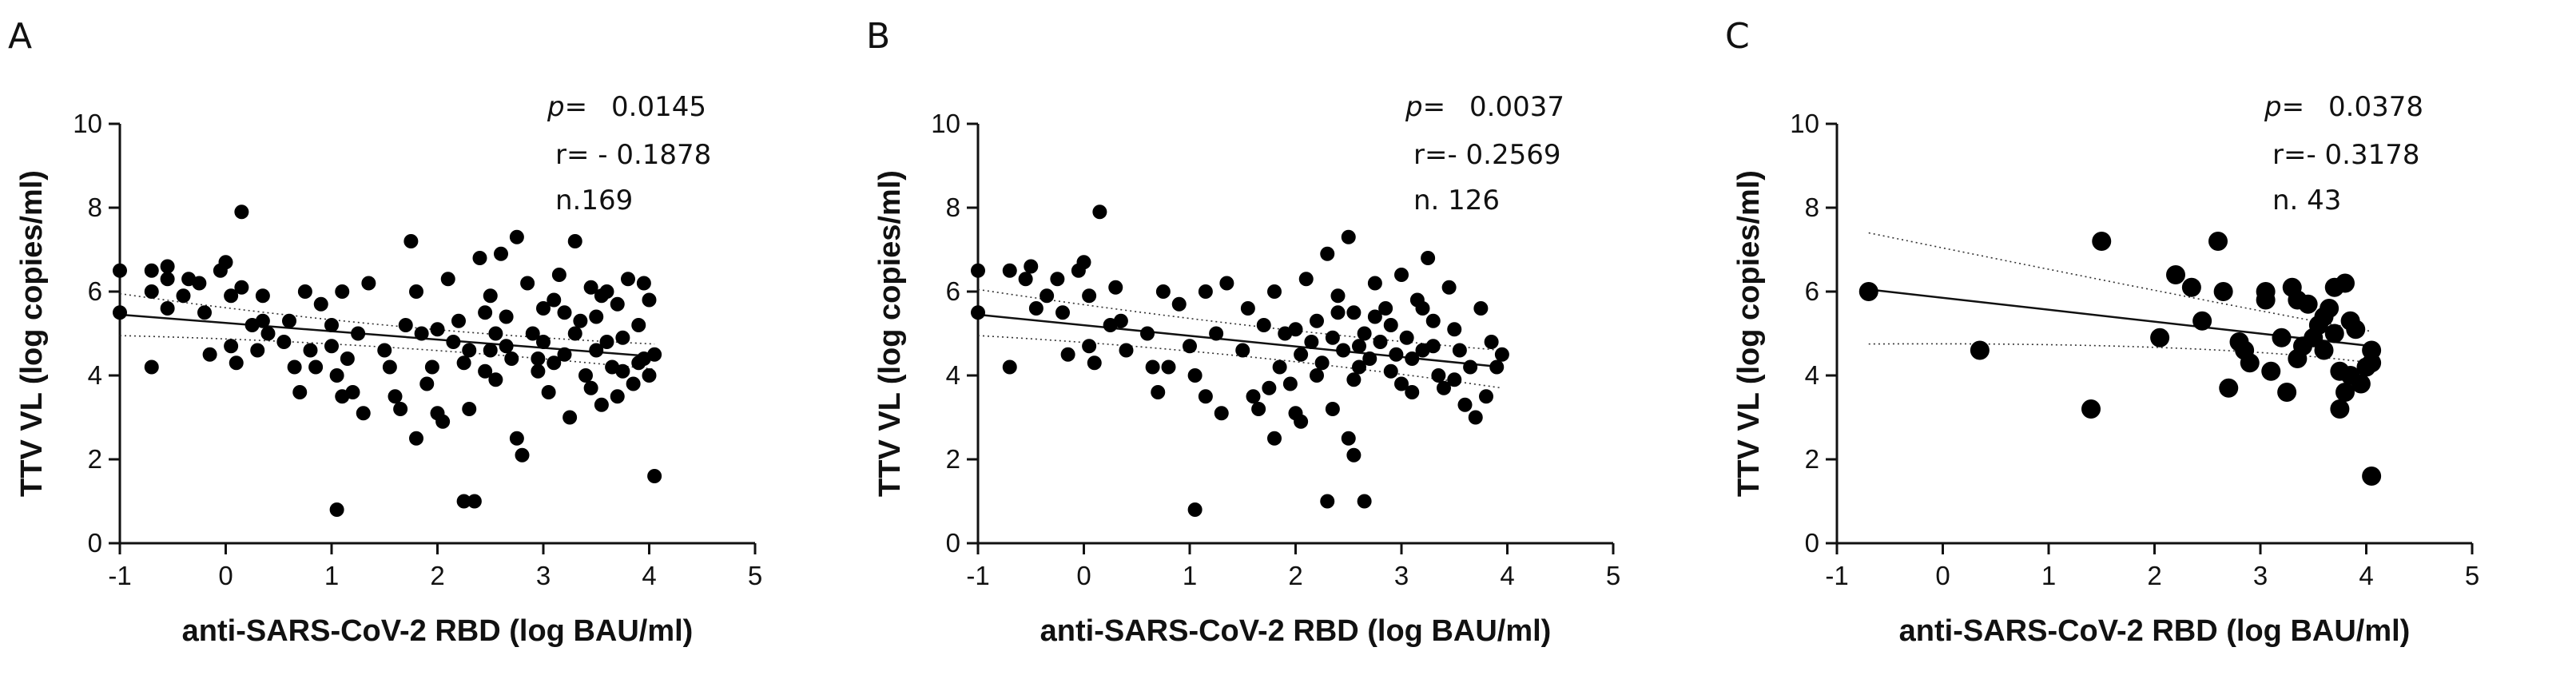  What do you see at coordinates (1836, 576) in the screenshot?
I see `x-tick-label: -1` at bounding box center [1836, 576].